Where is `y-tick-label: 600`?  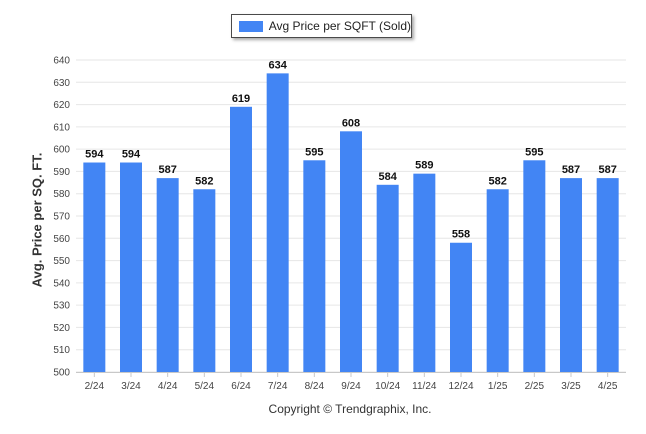 y-tick-label: 600 is located at coordinates (61, 150).